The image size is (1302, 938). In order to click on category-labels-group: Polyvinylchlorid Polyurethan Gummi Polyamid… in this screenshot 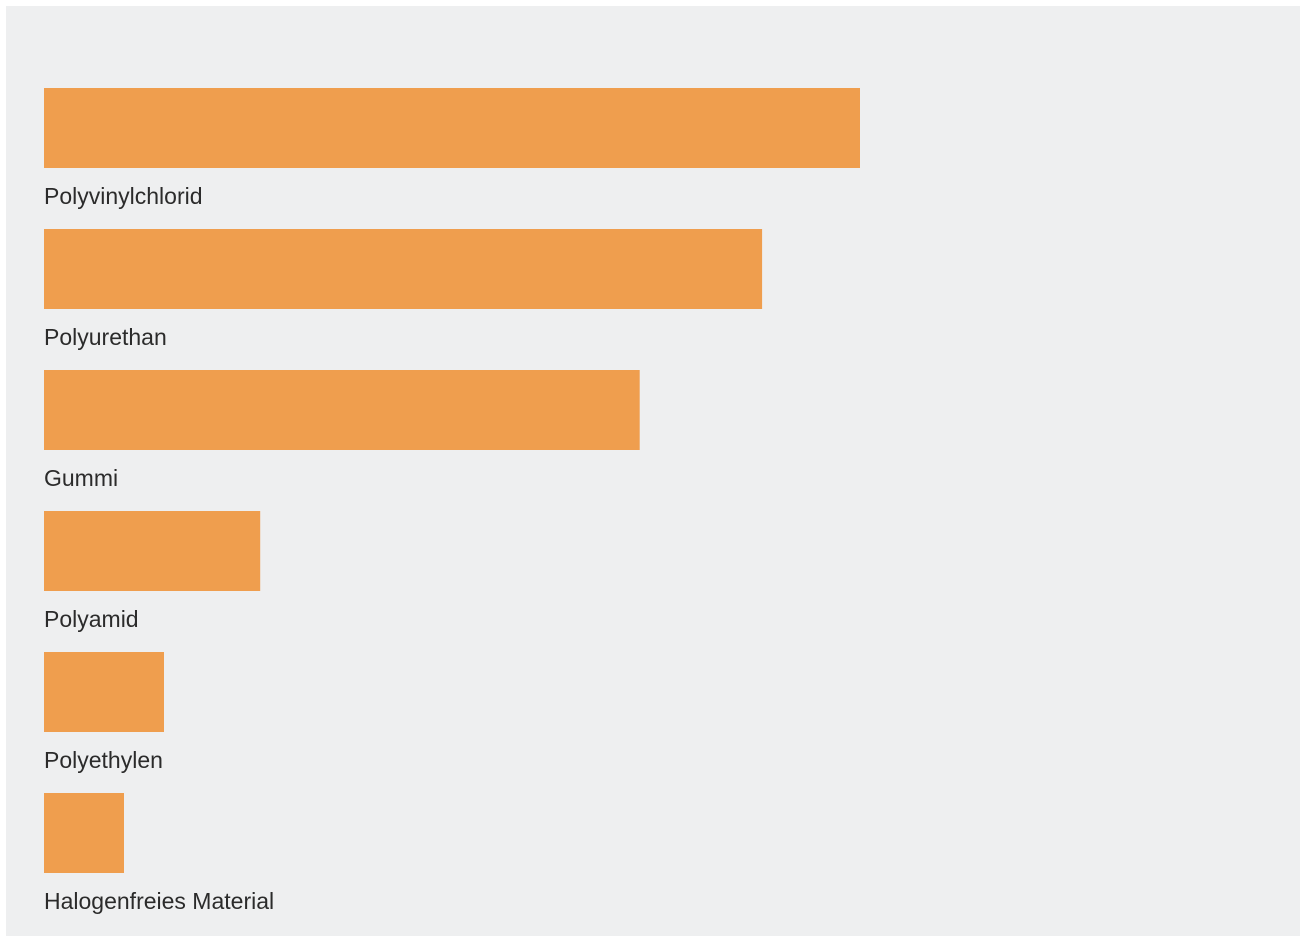, I will do `click(159, 548)`.